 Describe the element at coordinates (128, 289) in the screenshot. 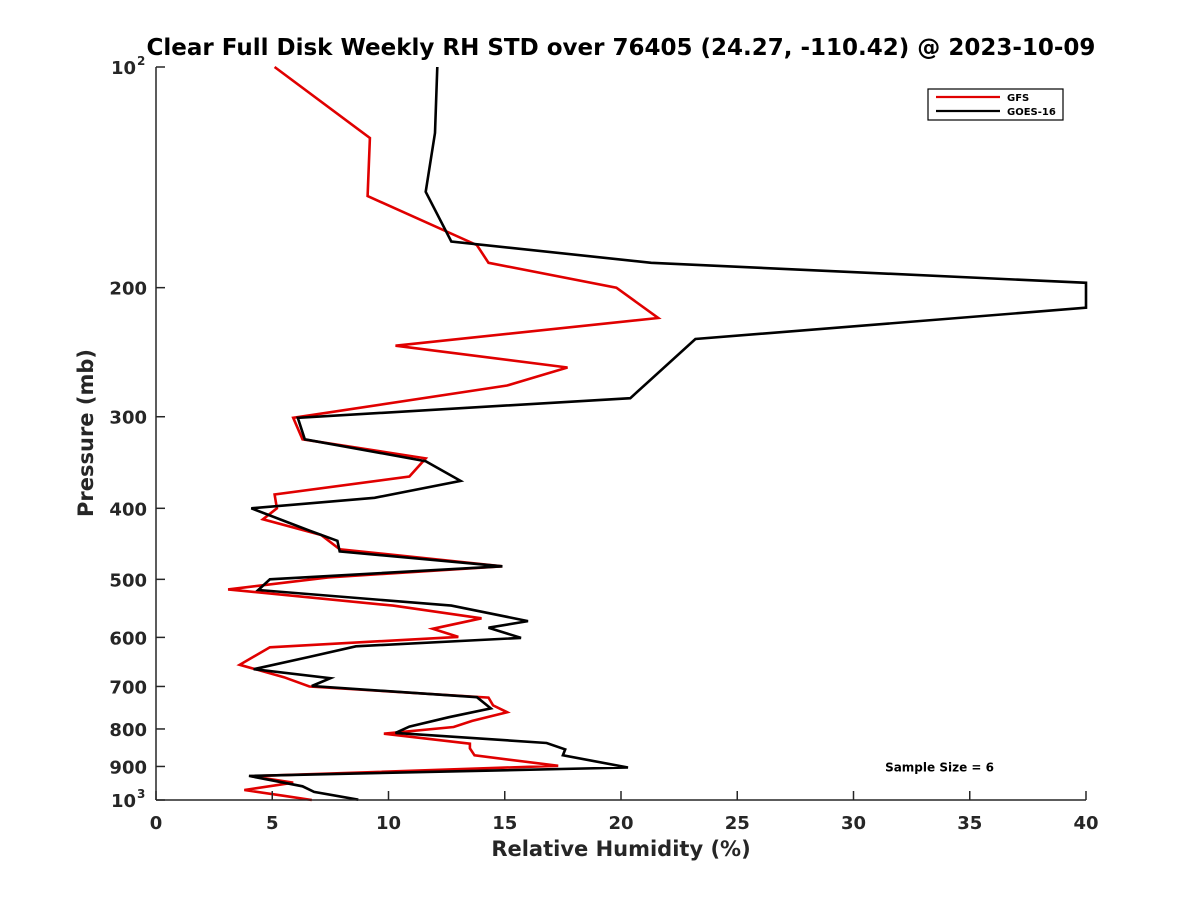

I see `y-tick-label: 200` at that location.